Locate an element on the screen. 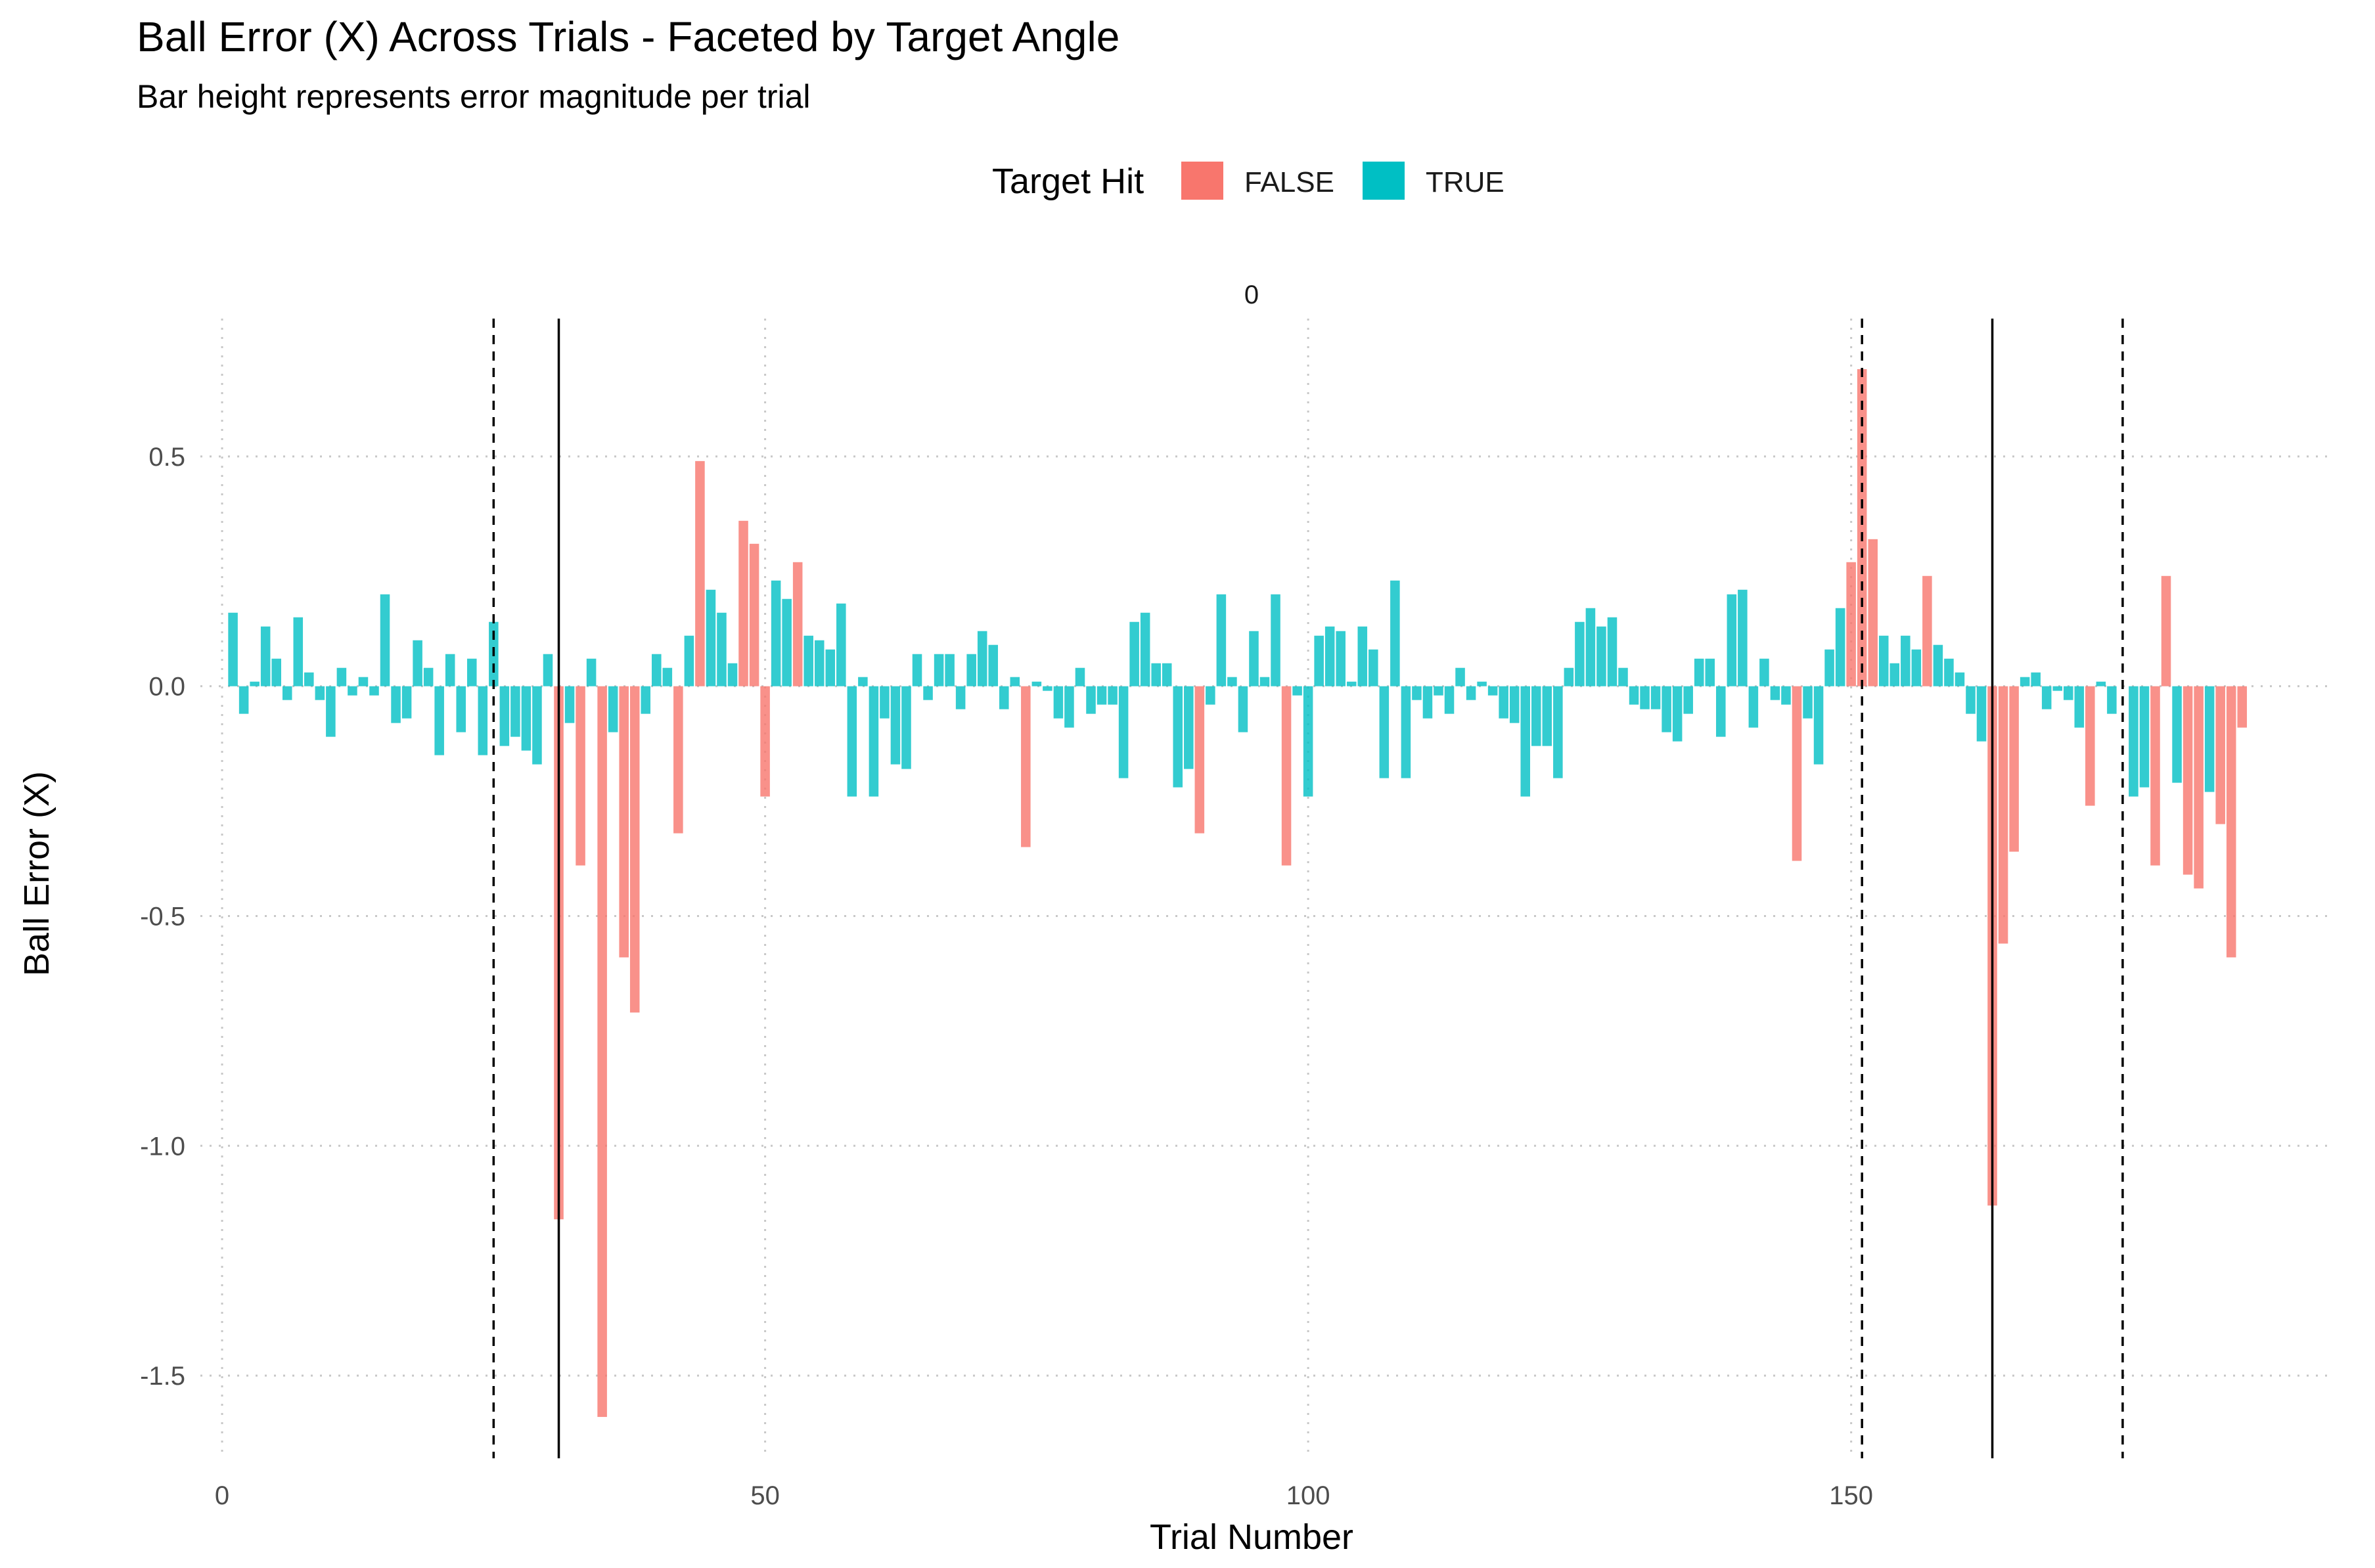  x-axis-ticks: 0 50 100 150 is located at coordinates (1044, 1495).